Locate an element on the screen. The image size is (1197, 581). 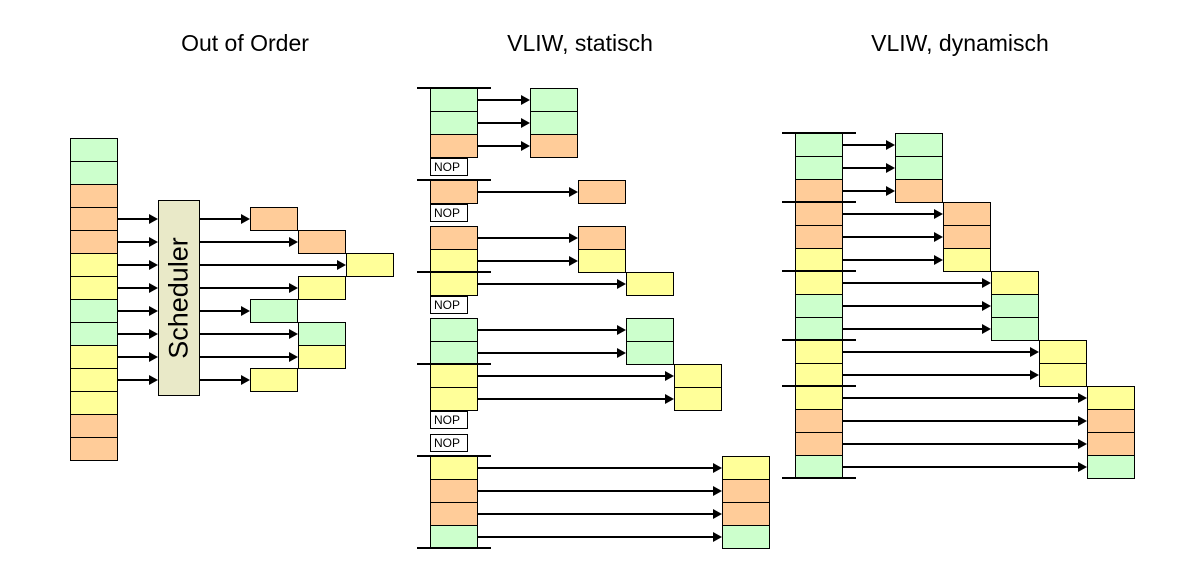
scheduler-label: Scheduler is located at coordinates (178, 298).